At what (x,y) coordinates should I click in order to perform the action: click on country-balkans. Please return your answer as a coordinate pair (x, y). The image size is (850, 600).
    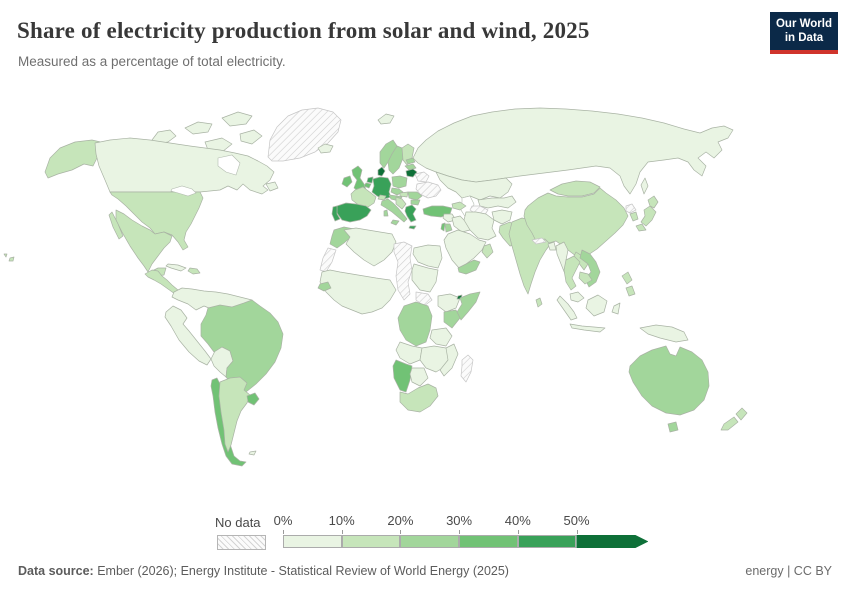
    Looking at the image, I should click on (401, 203).